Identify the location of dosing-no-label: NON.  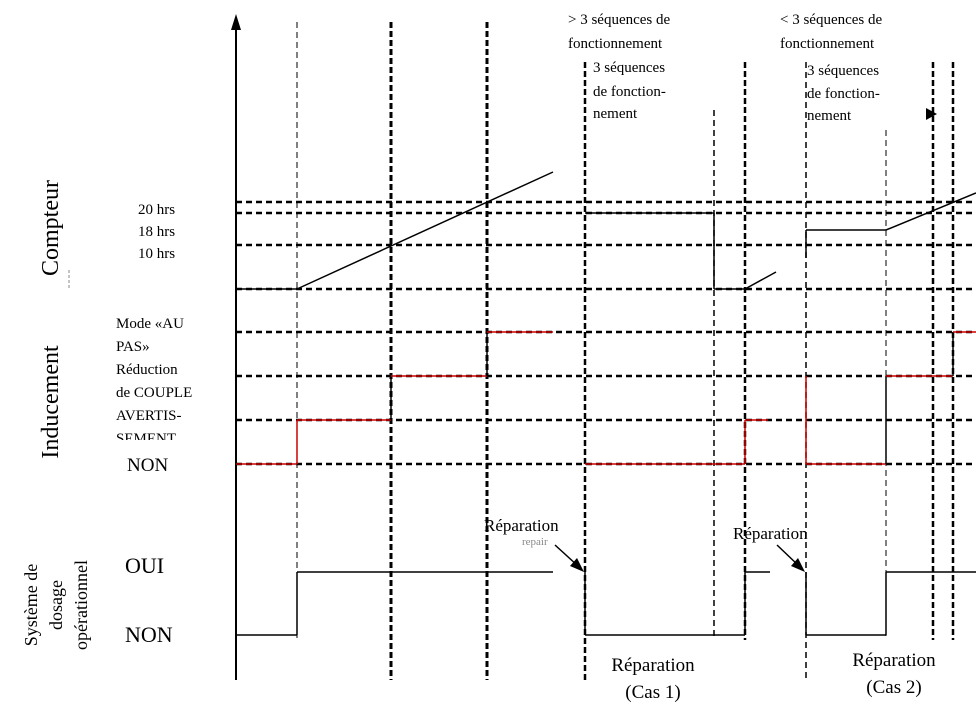
(149, 634).